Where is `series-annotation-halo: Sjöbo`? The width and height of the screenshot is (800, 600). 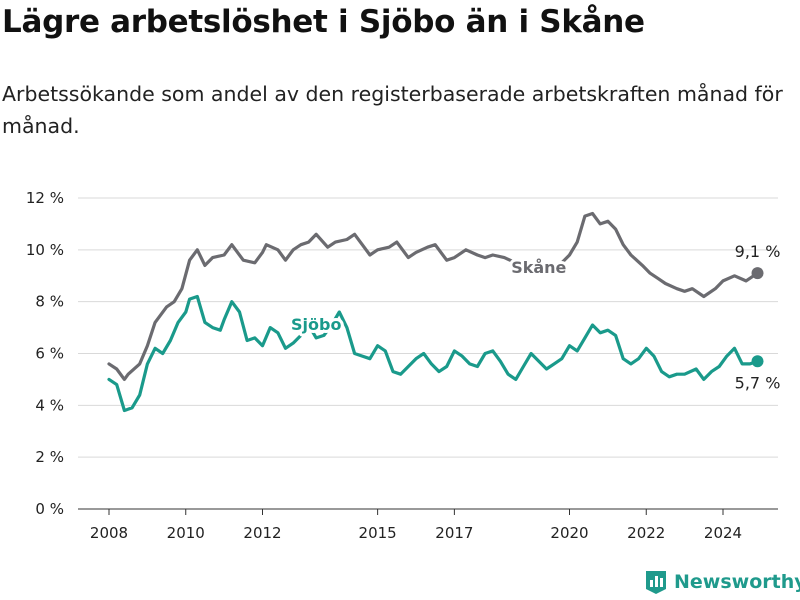 series-annotation-halo: Sjöbo is located at coordinates (316, 324).